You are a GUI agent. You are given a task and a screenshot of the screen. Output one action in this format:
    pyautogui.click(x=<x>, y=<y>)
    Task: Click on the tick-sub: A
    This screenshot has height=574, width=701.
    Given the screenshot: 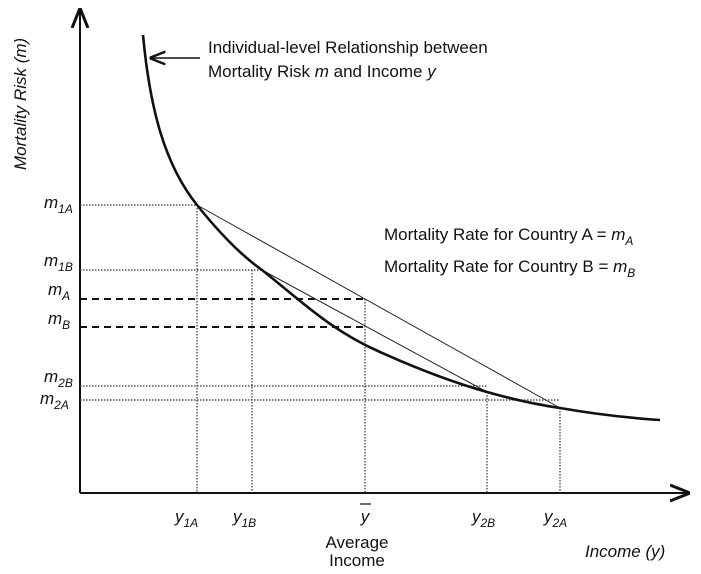 What is the action you would take?
    pyautogui.click(x=65, y=296)
    